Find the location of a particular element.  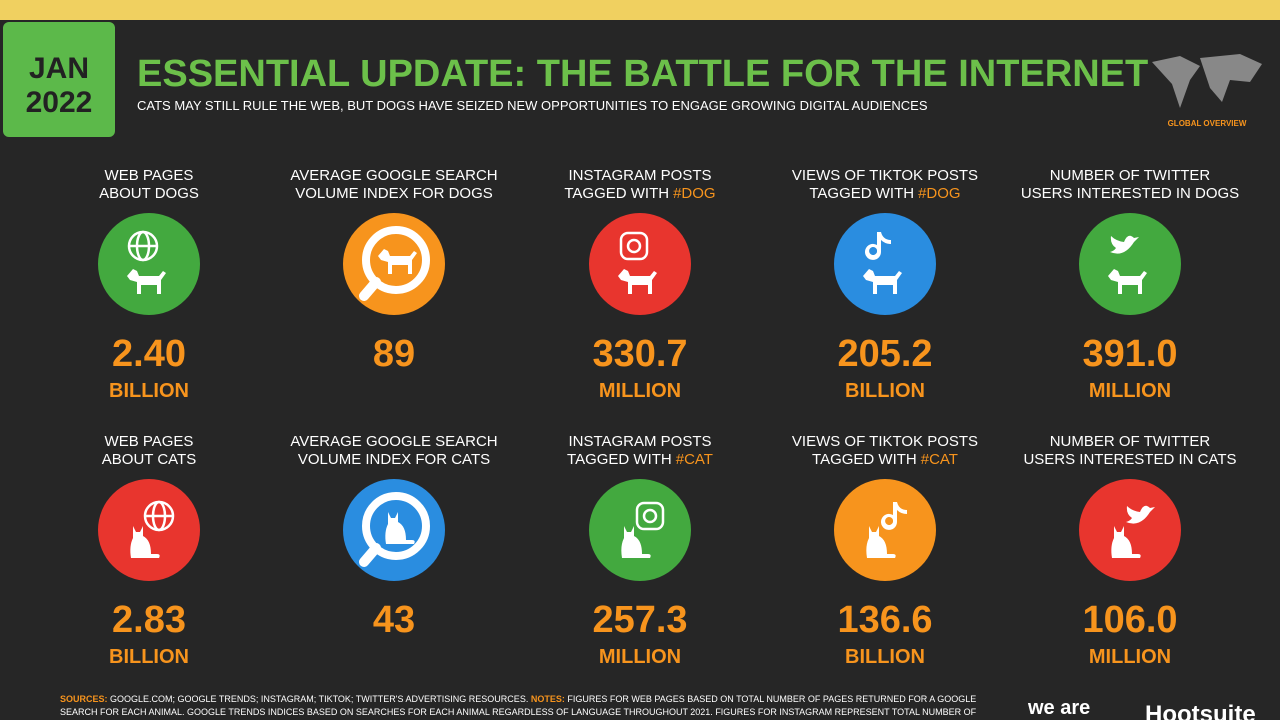

tile-label-line: ABOUT CATS is located at coordinates (149, 459).